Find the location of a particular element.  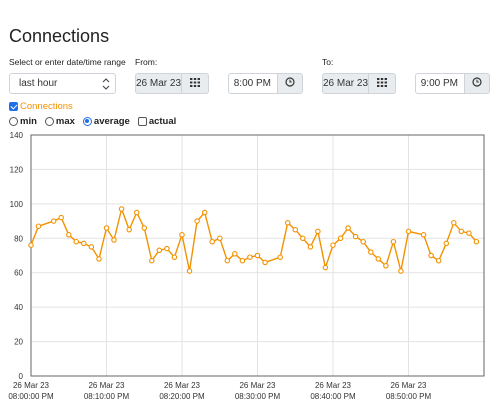

calendar-icon is located at coordinates (195, 83).